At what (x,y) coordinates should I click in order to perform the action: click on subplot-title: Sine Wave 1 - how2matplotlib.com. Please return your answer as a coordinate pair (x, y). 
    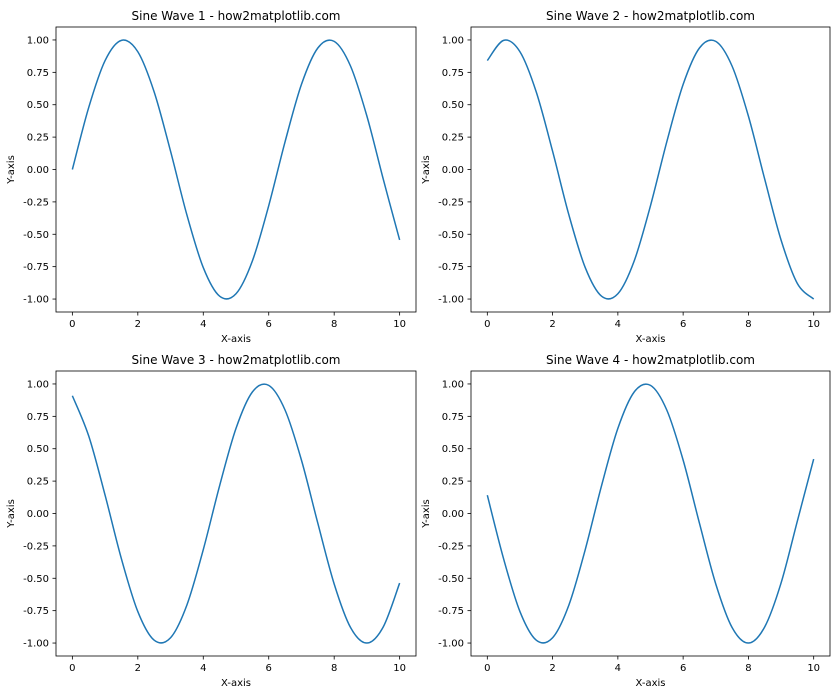
    Looking at the image, I should click on (236, 16).